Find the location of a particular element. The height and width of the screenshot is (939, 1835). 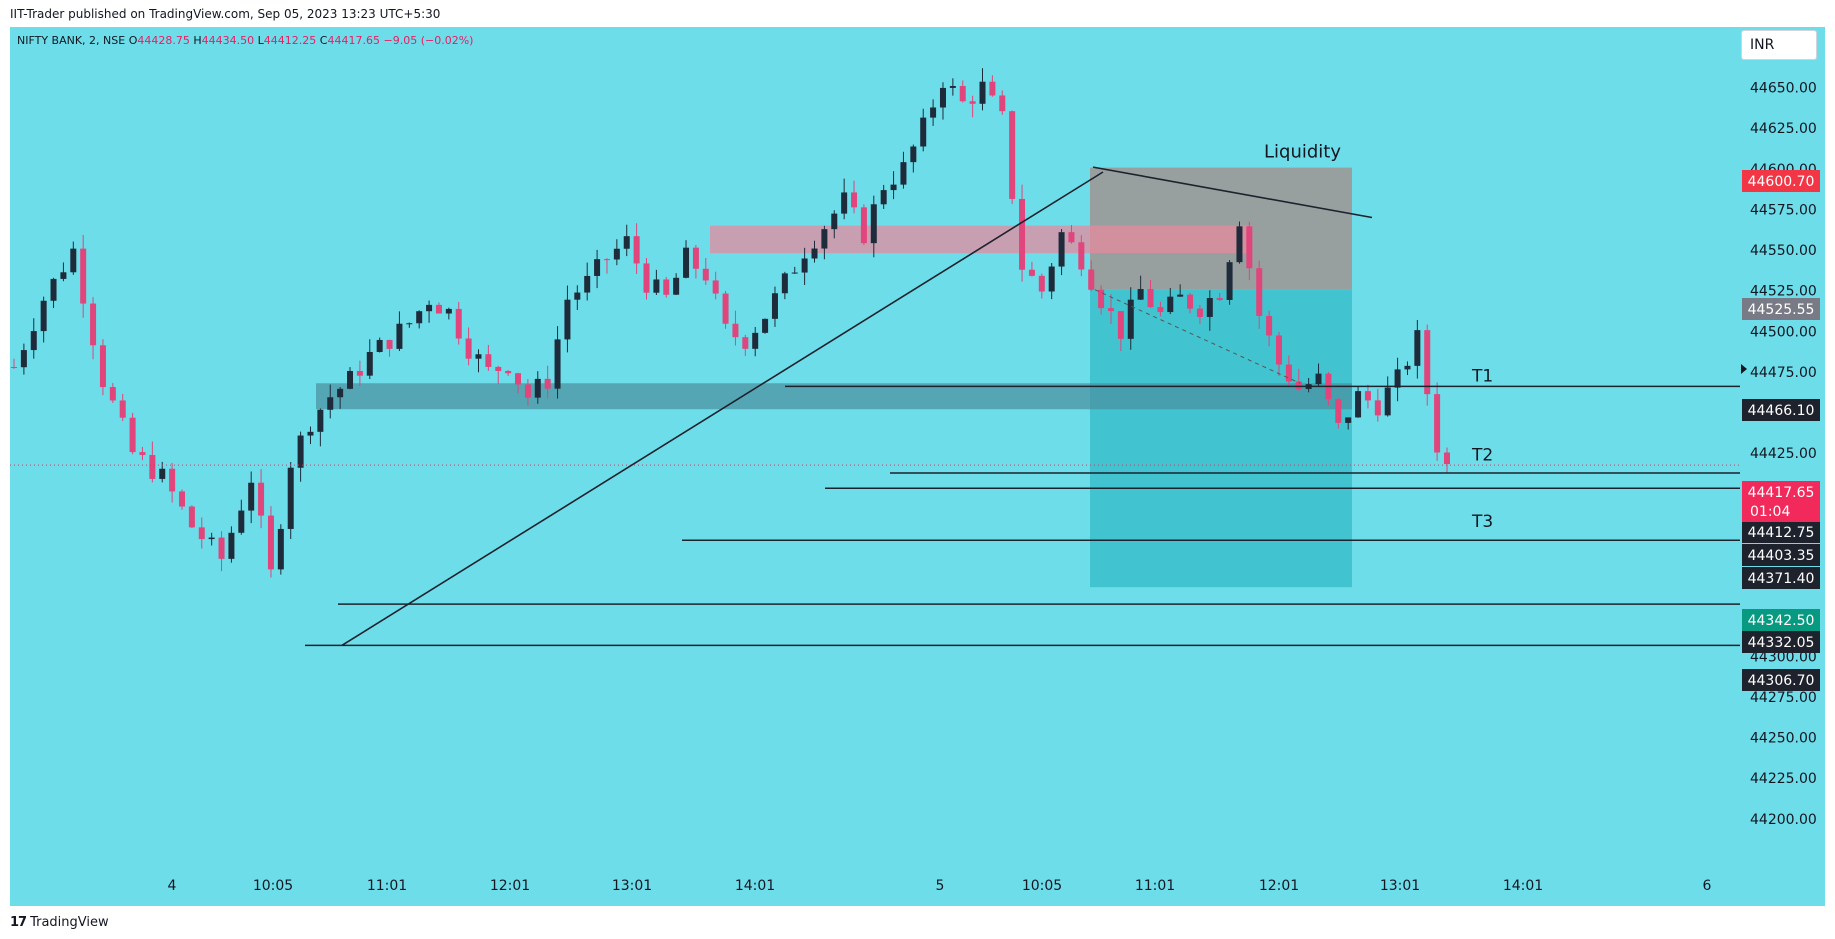

label-t2: T2 is located at coordinates (1482, 456).